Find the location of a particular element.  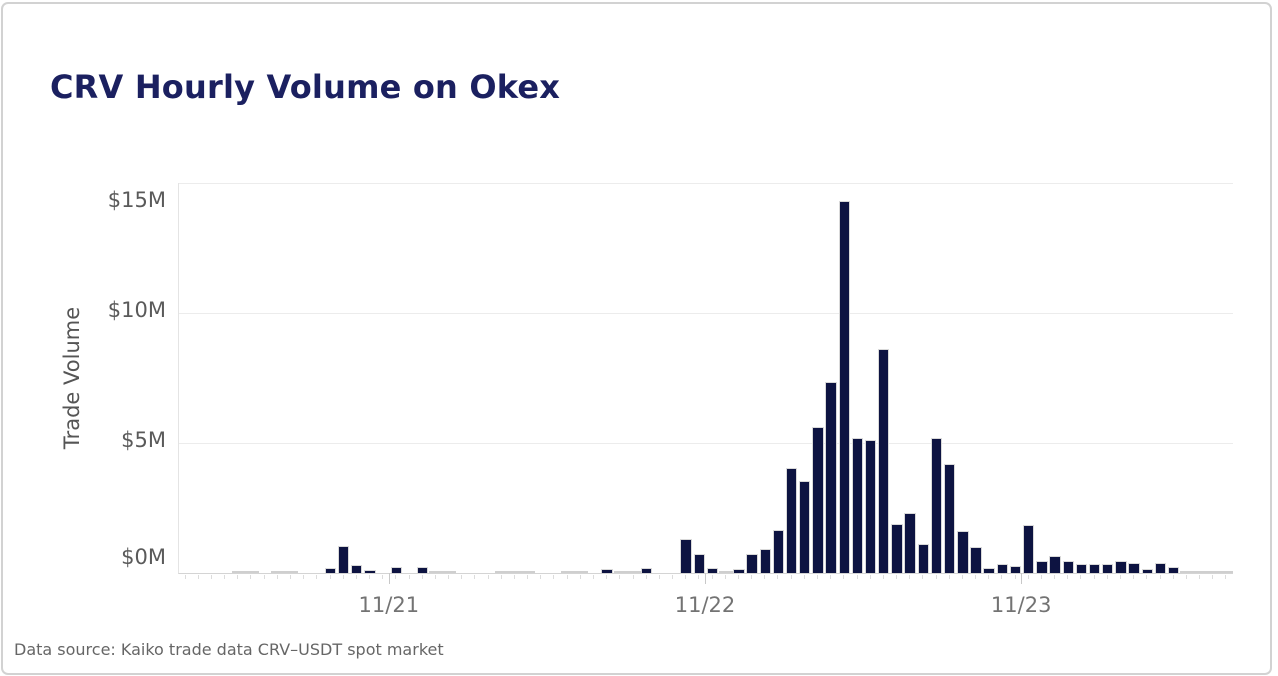

x-axis-tick-label: 11/22 is located at coordinates (705, 605).